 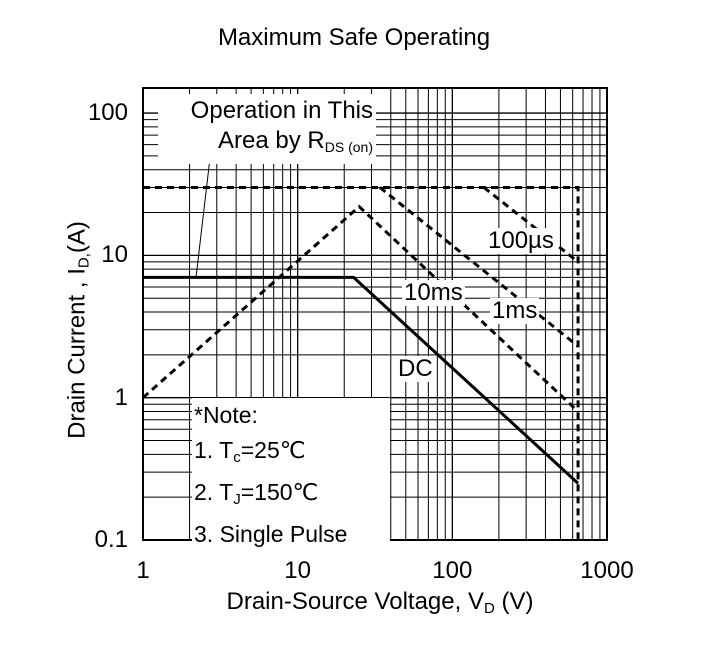 What do you see at coordinates (433, 292) in the screenshot?
I see `curve-label-10ms: 10ms` at bounding box center [433, 292].